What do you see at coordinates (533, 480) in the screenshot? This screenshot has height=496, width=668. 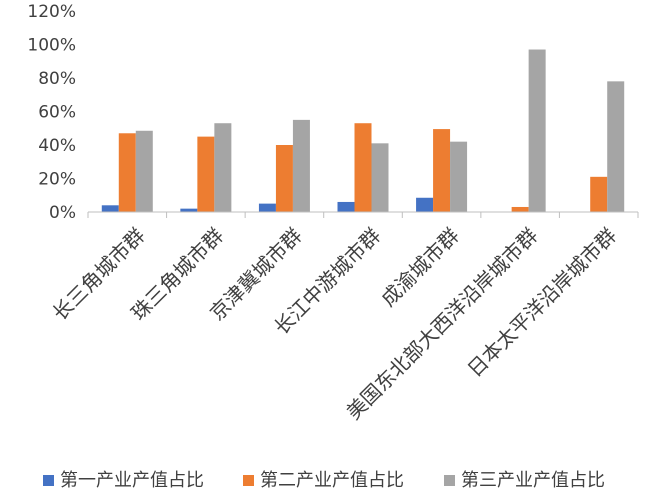 I see `legend-label: 第三产业产值占比` at bounding box center [533, 480].